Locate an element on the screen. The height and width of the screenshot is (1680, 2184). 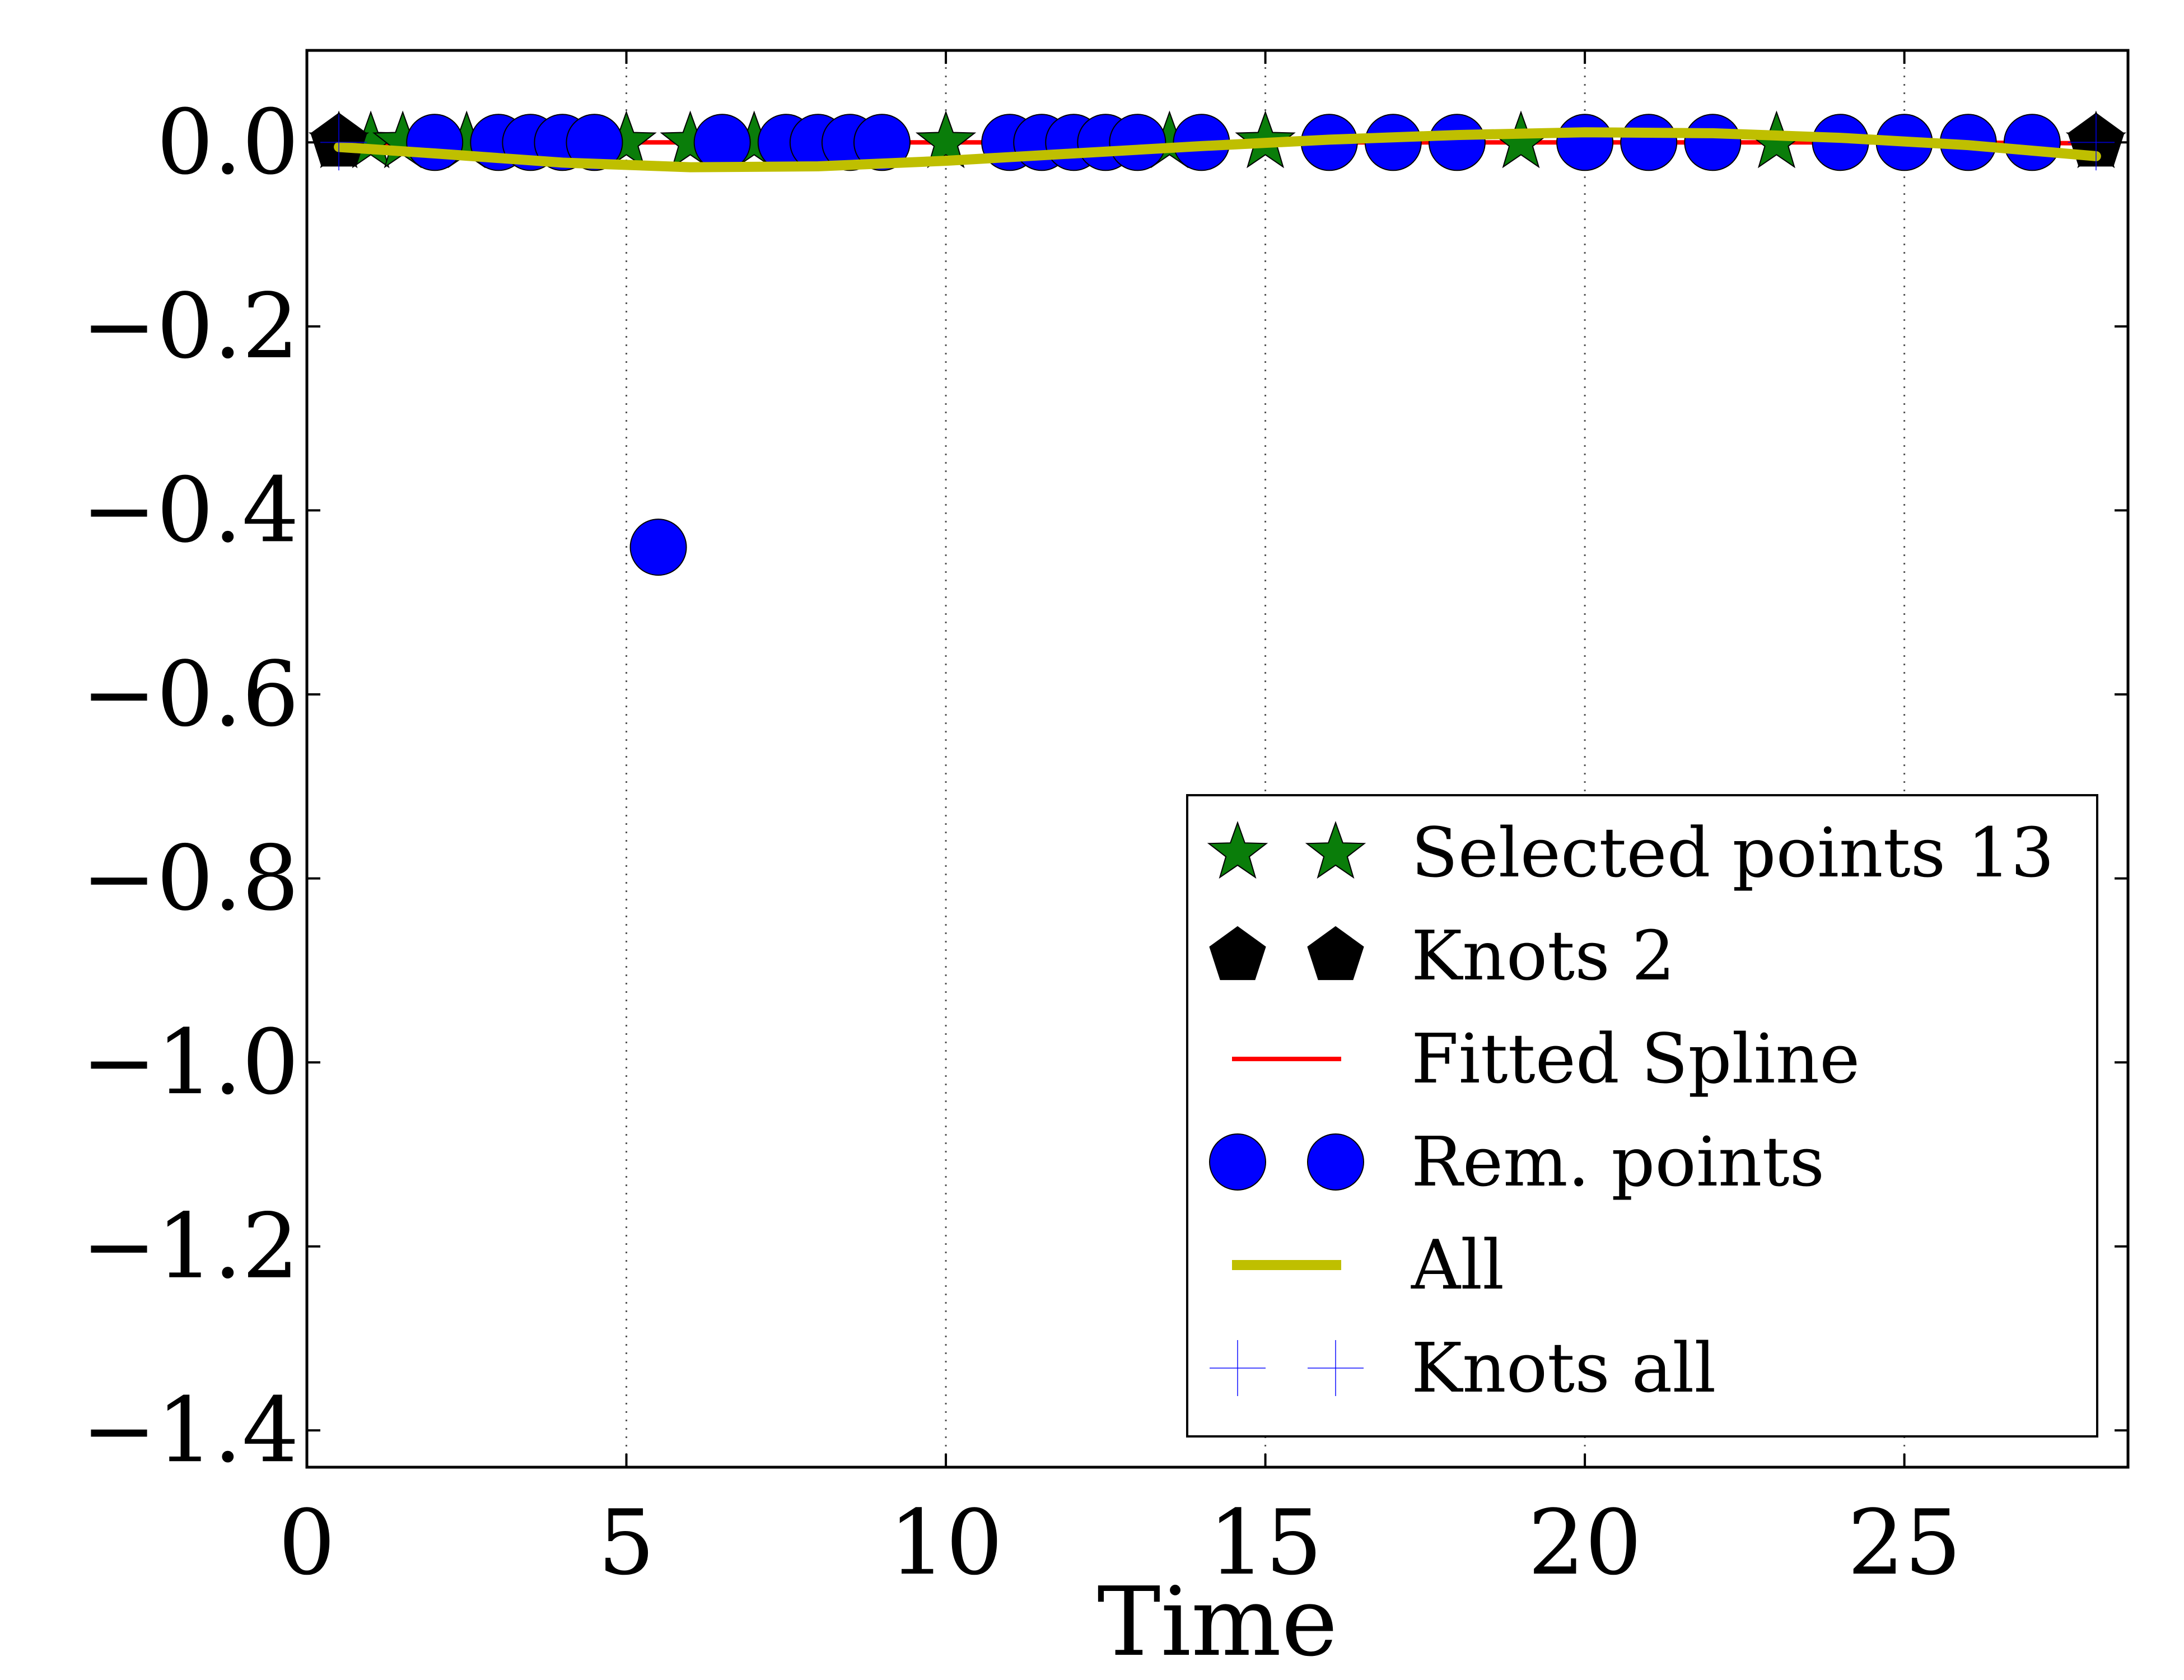
y-tick-label: −1.0 is located at coordinates (190, 1062).